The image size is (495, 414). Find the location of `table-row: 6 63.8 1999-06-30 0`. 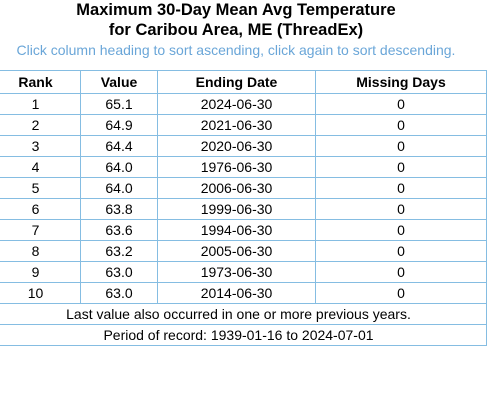

table-row: 6 63.8 1999-06-30 0 is located at coordinates (243, 209).